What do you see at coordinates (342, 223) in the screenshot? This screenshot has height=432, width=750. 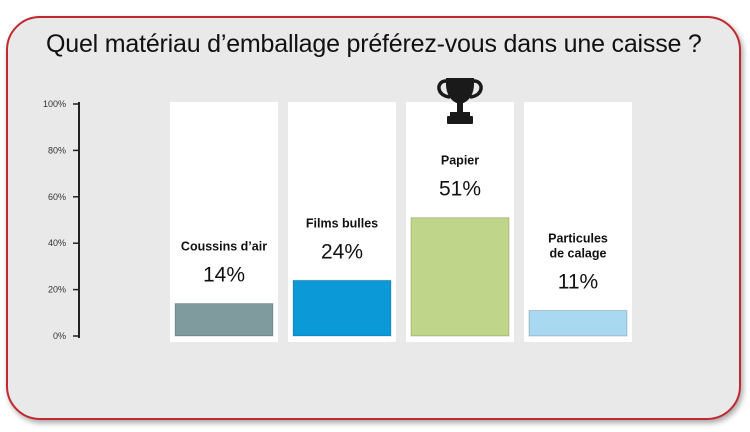 I see `category-label: Films bulles` at bounding box center [342, 223].